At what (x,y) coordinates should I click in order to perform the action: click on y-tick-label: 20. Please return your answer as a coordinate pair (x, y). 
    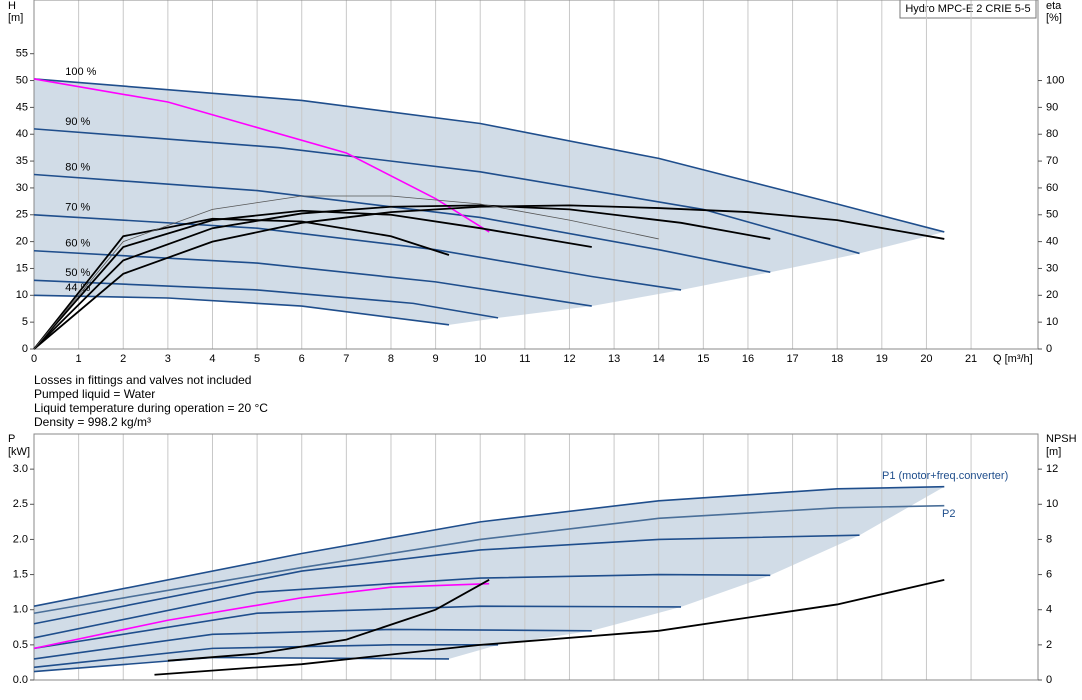
    Looking at the image, I should click on (22, 242).